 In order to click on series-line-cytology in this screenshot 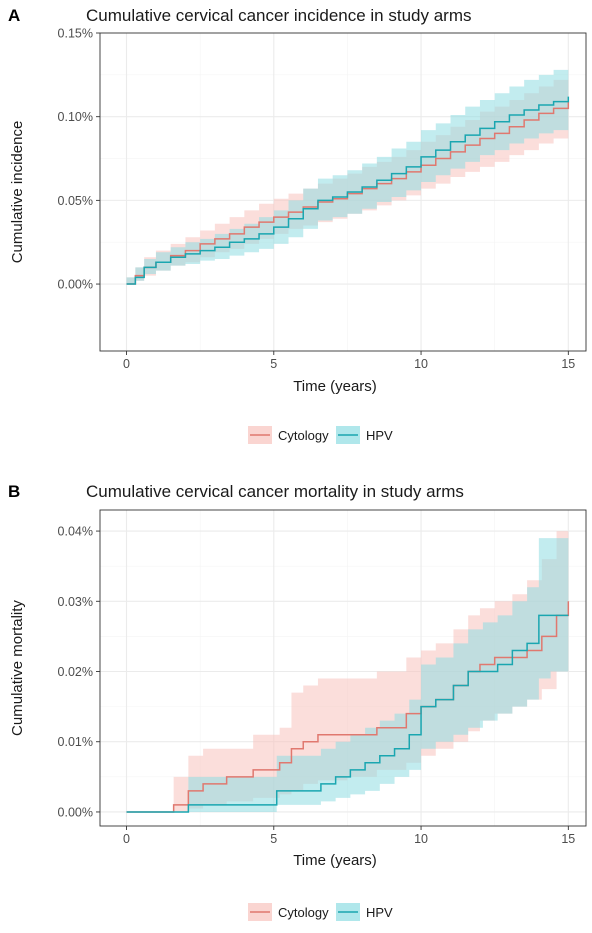, I will do `click(348, 193)`.